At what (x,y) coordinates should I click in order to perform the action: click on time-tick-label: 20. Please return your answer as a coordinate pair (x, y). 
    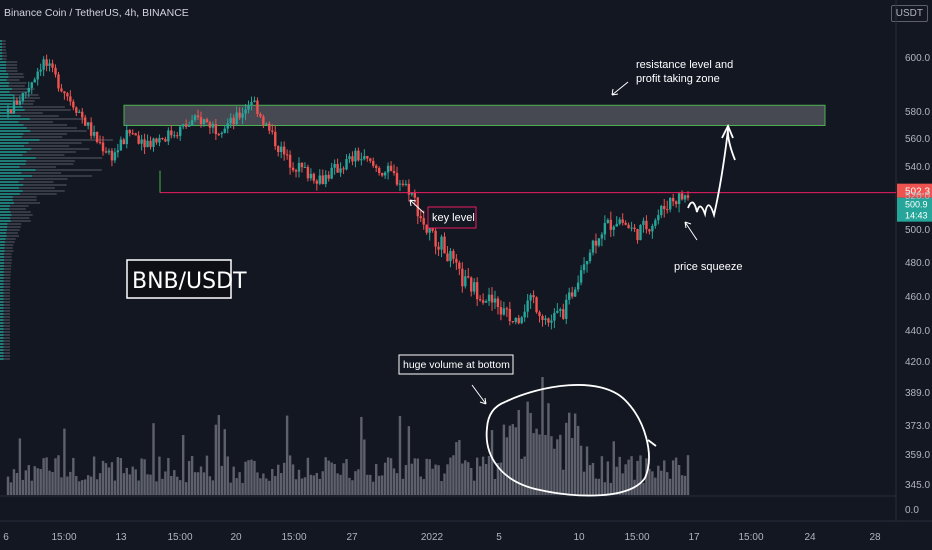
    Looking at the image, I should click on (236, 537).